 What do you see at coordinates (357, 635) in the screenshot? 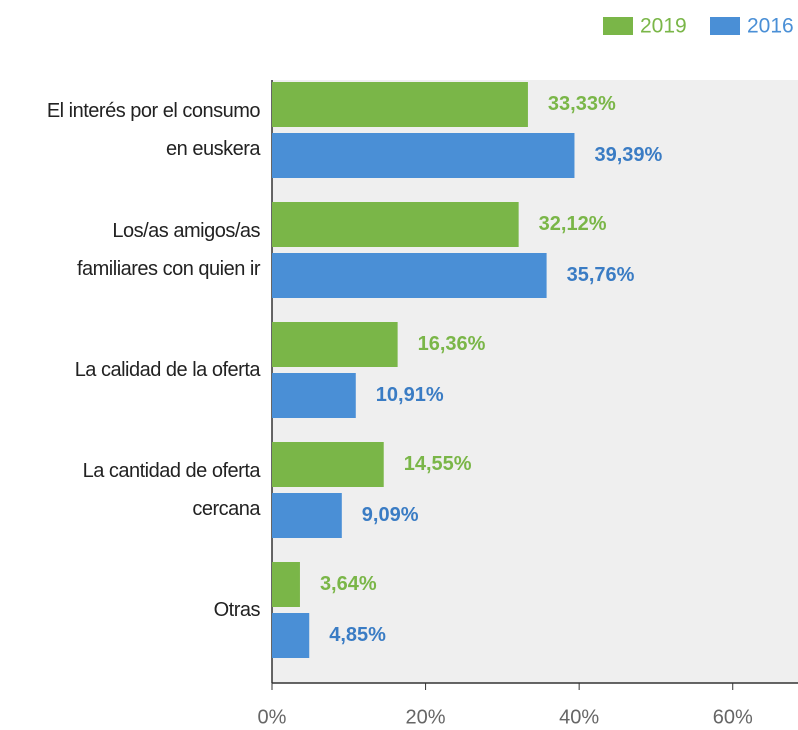
I see `value-label: 4,85%` at bounding box center [357, 635].